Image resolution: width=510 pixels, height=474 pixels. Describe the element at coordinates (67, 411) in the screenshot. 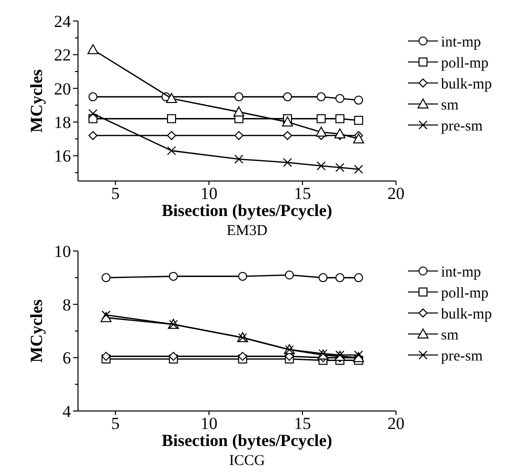

I see `y-tick-label: 4` at that location.